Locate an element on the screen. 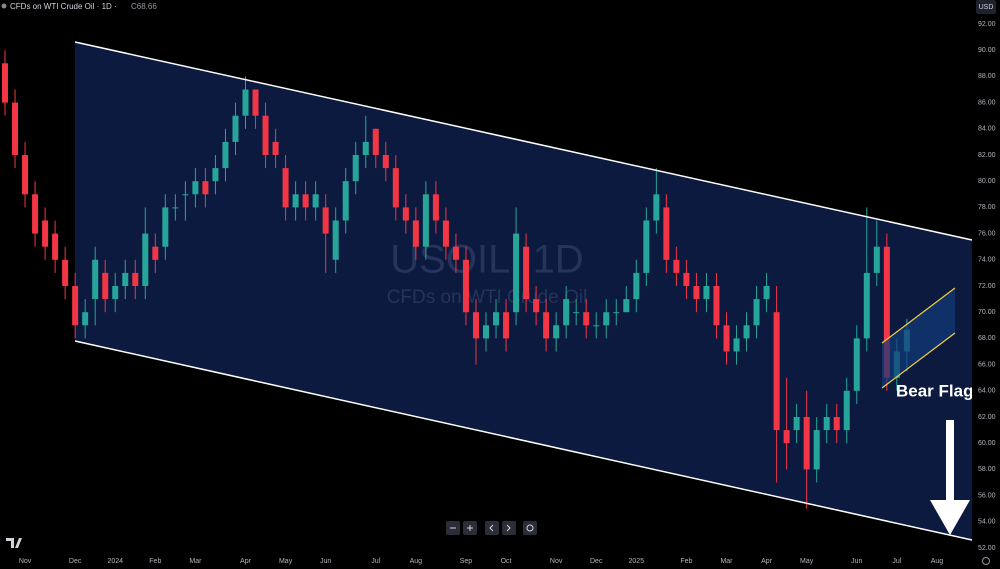  x-tick-label: 2024 is located at coordinates (115, 561).